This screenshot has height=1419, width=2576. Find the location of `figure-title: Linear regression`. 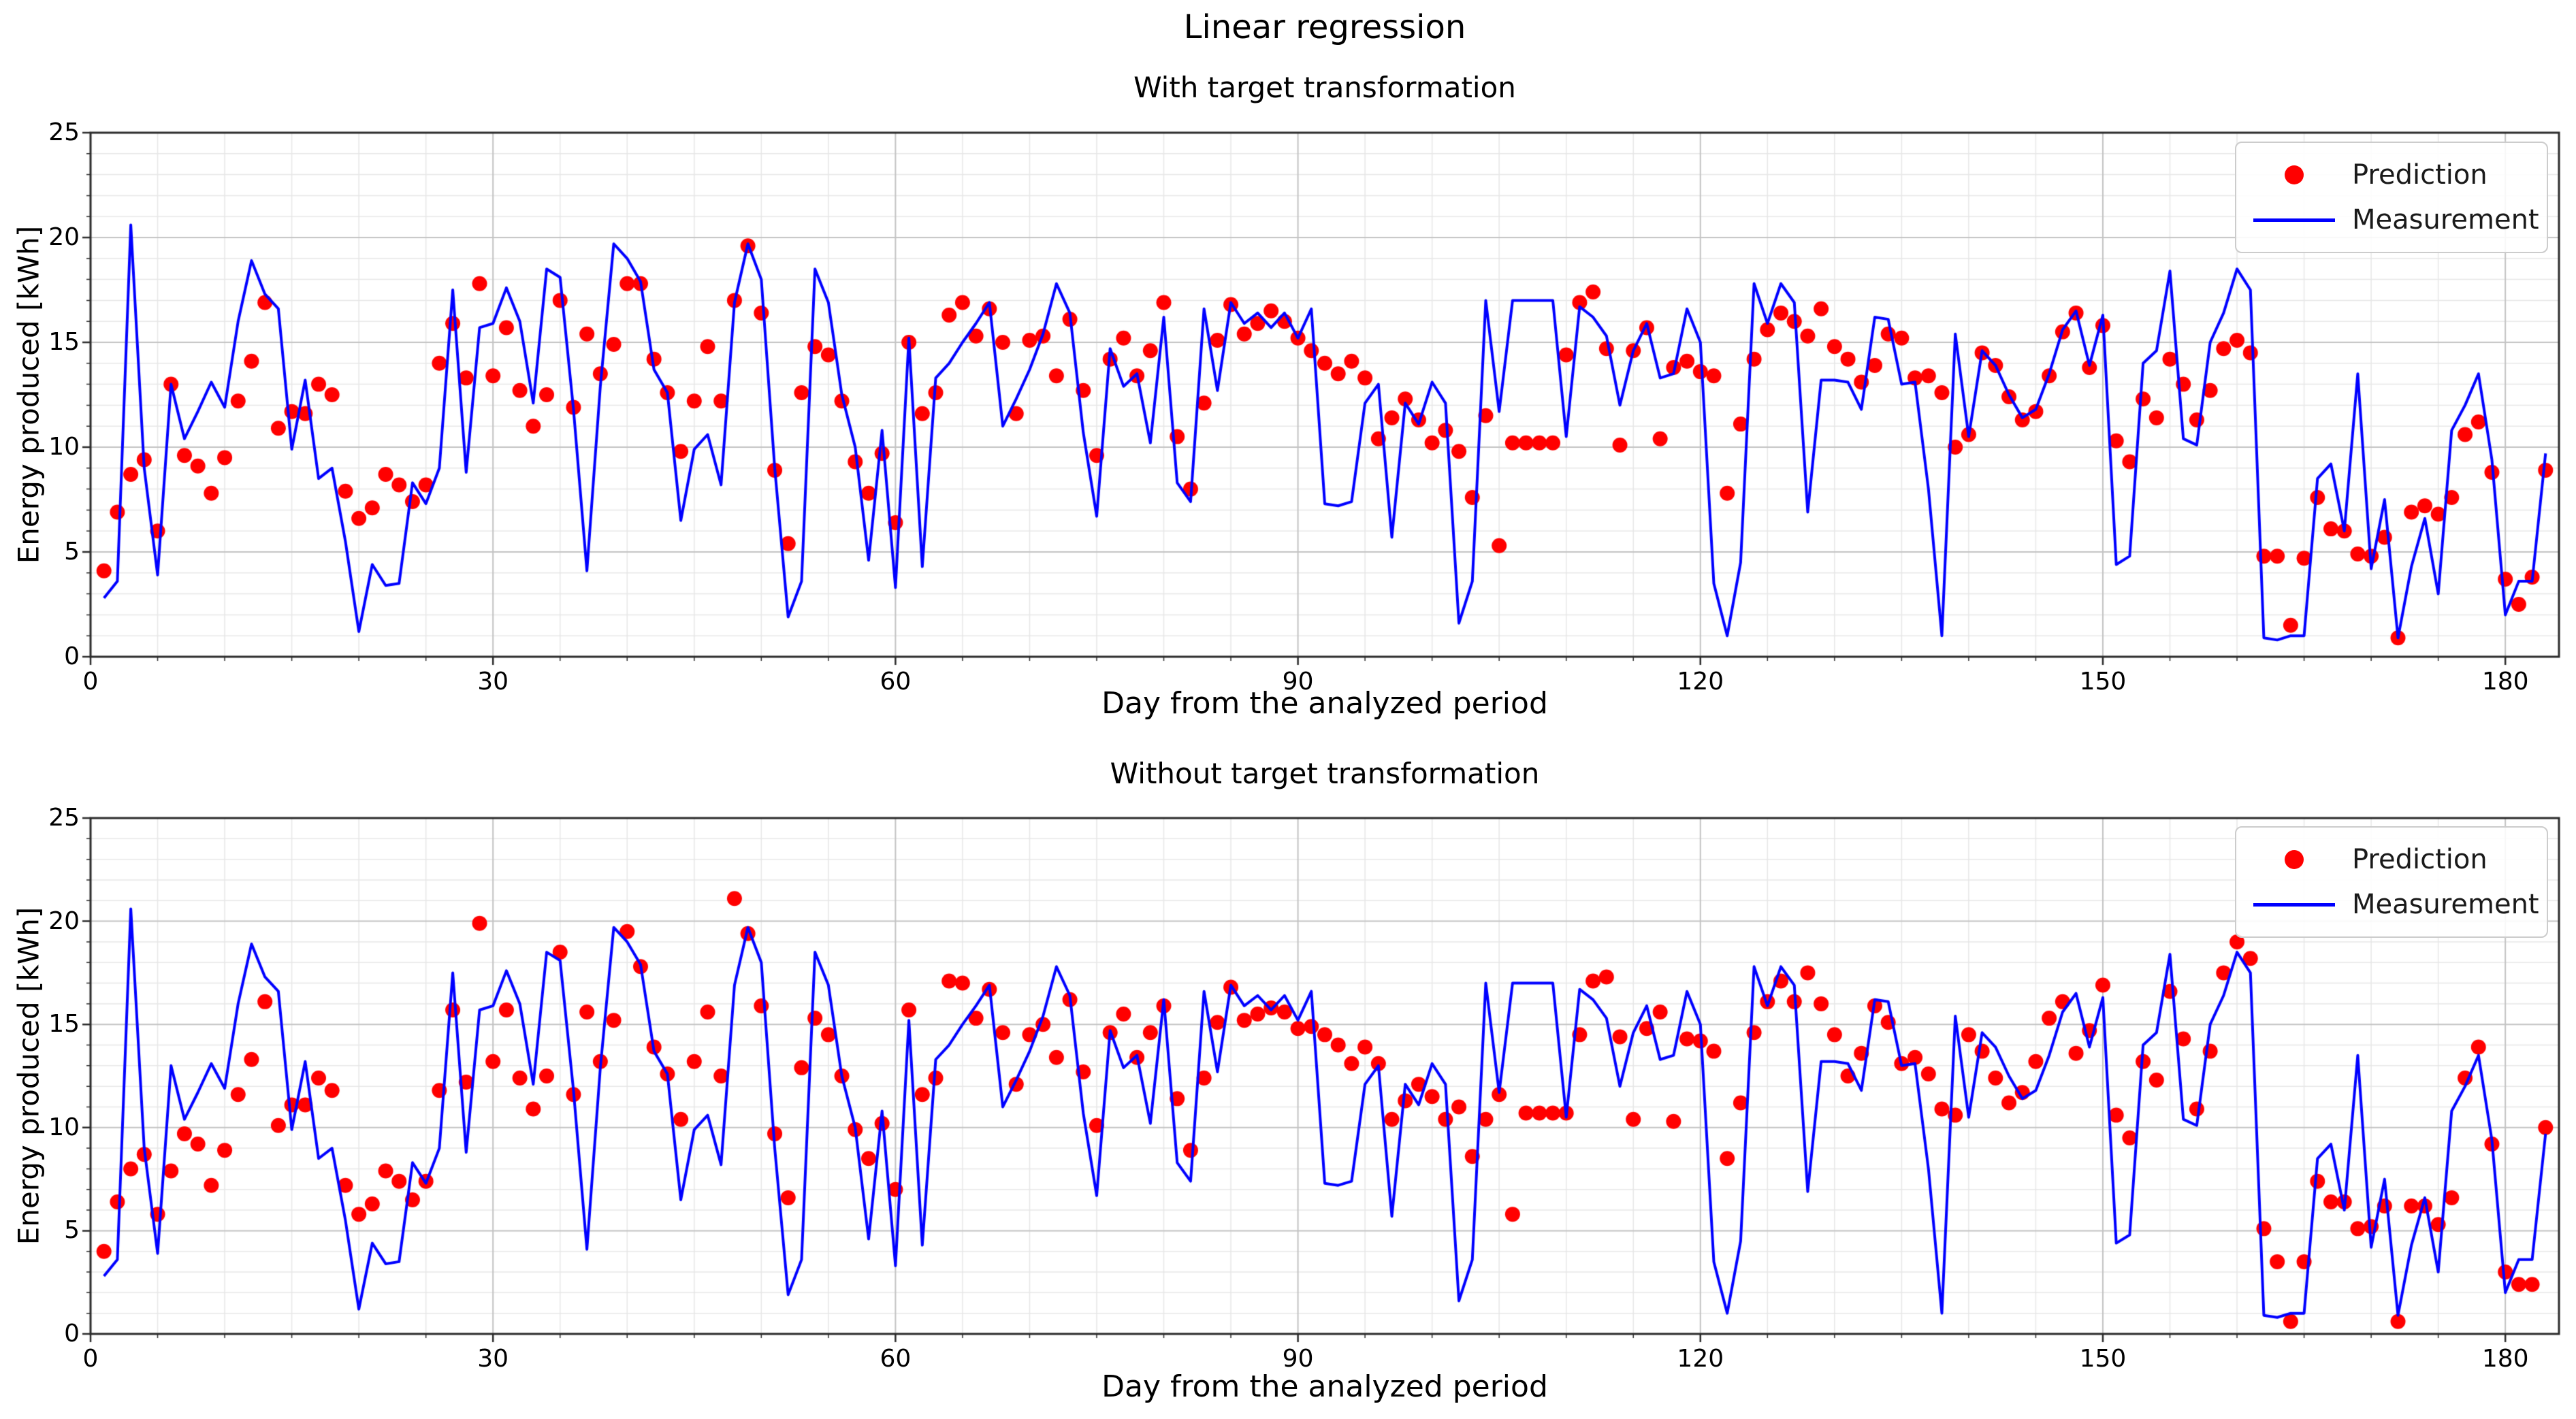

figure-title: Linear regression is located at coordinates (1325, 27).